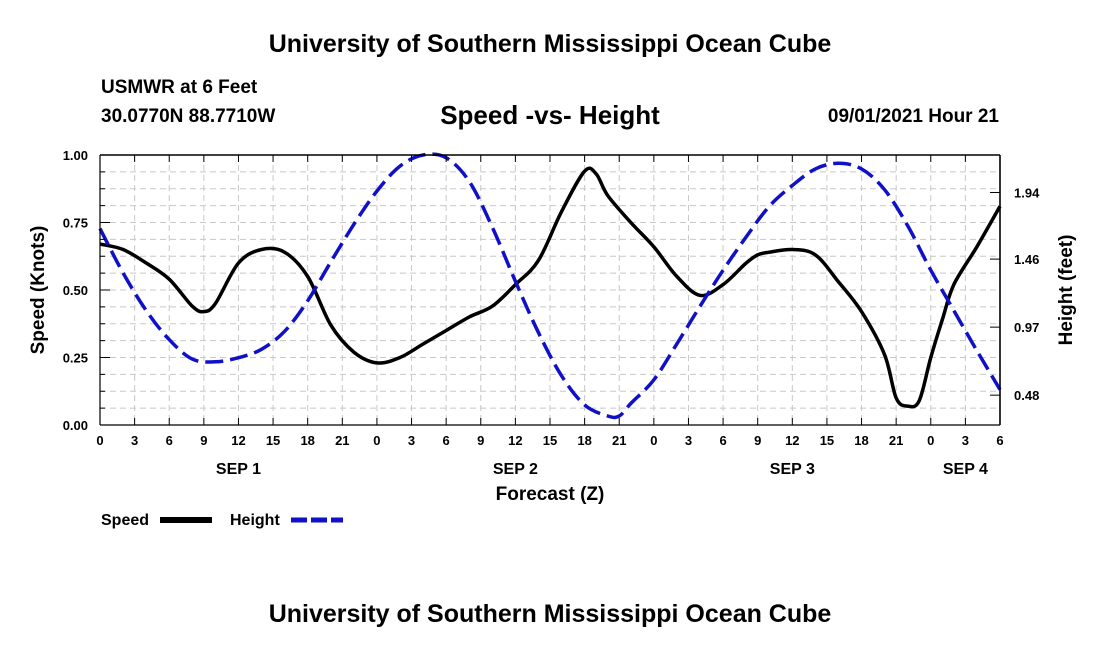  I want to click on date-label: SEP 2, so click(515, 469).